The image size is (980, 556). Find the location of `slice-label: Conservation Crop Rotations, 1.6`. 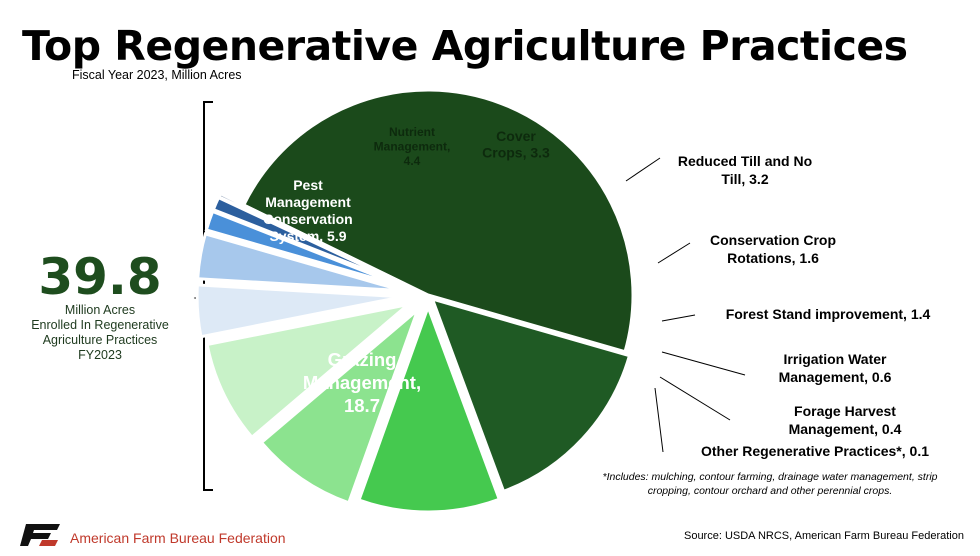

slice-label: Conservation Crop Rotations, 1.6 is located at coordinates (773, 249).